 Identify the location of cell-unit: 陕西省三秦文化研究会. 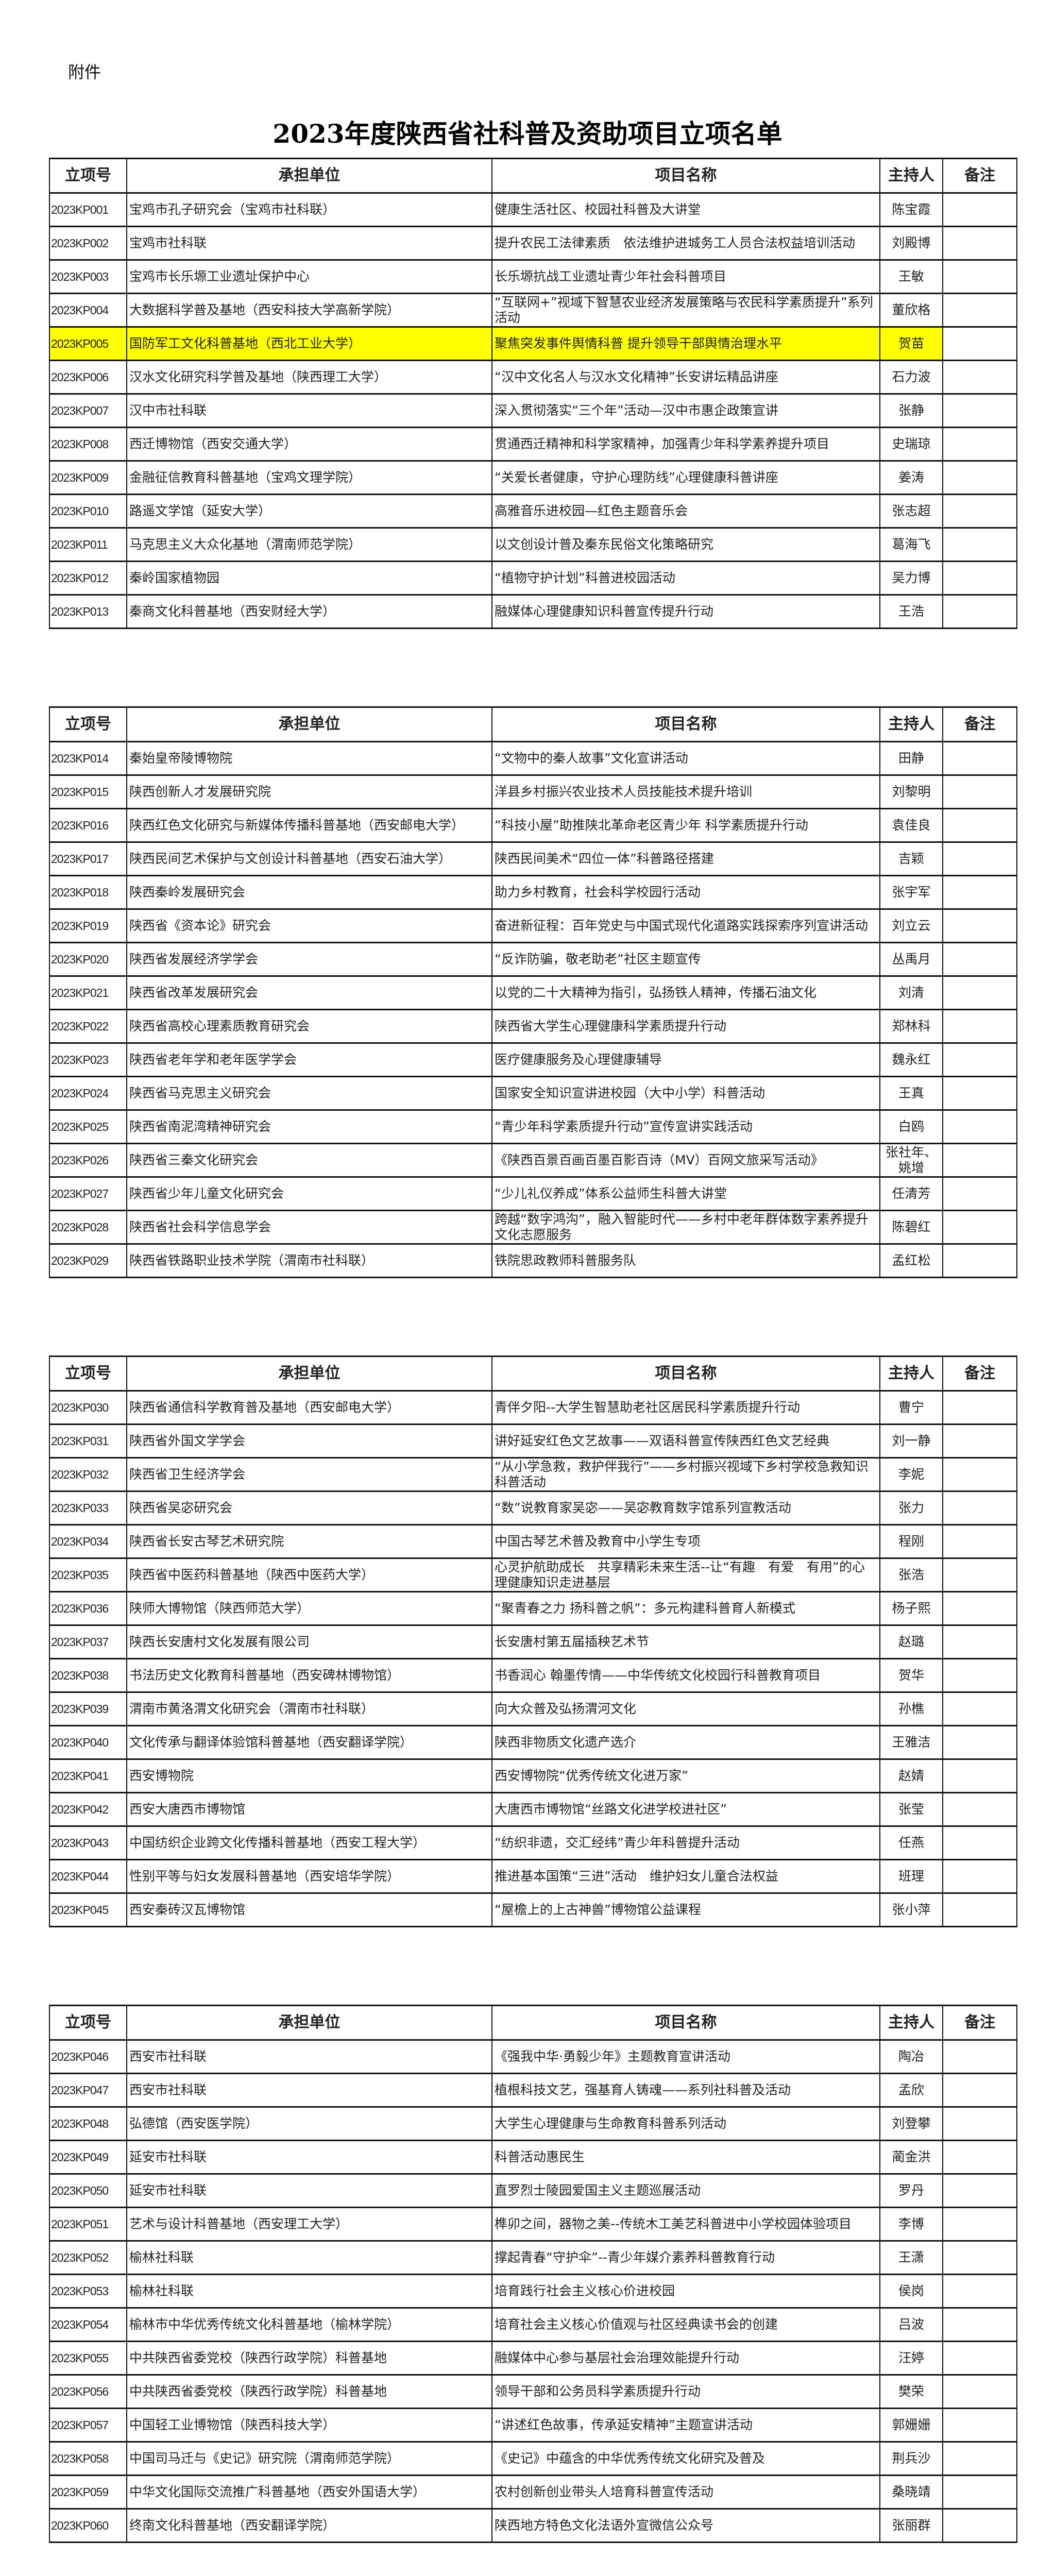
(309, 1160).